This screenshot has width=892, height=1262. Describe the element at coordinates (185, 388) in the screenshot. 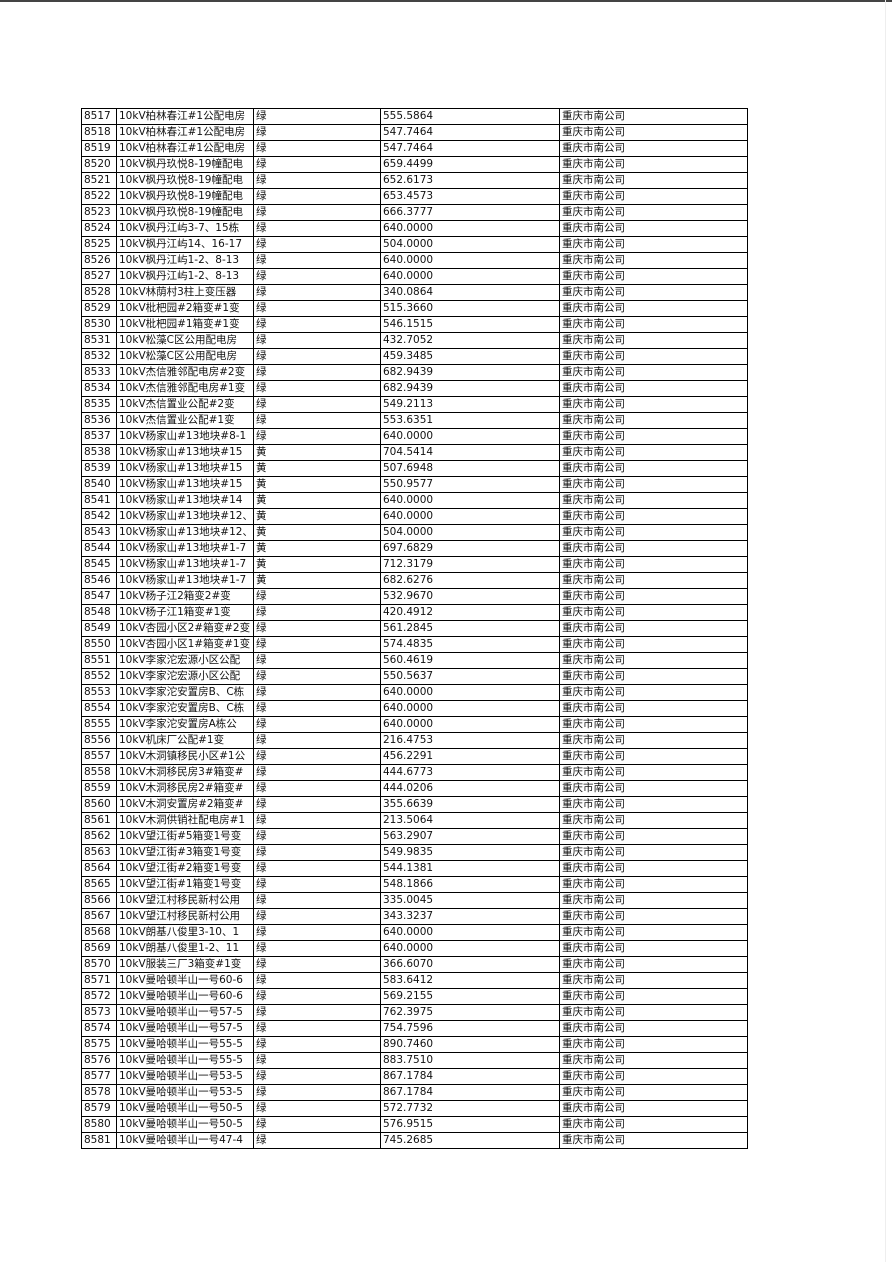

I see `station-name-cell: 10kV杰信雅邻配电房#1变` at that location.